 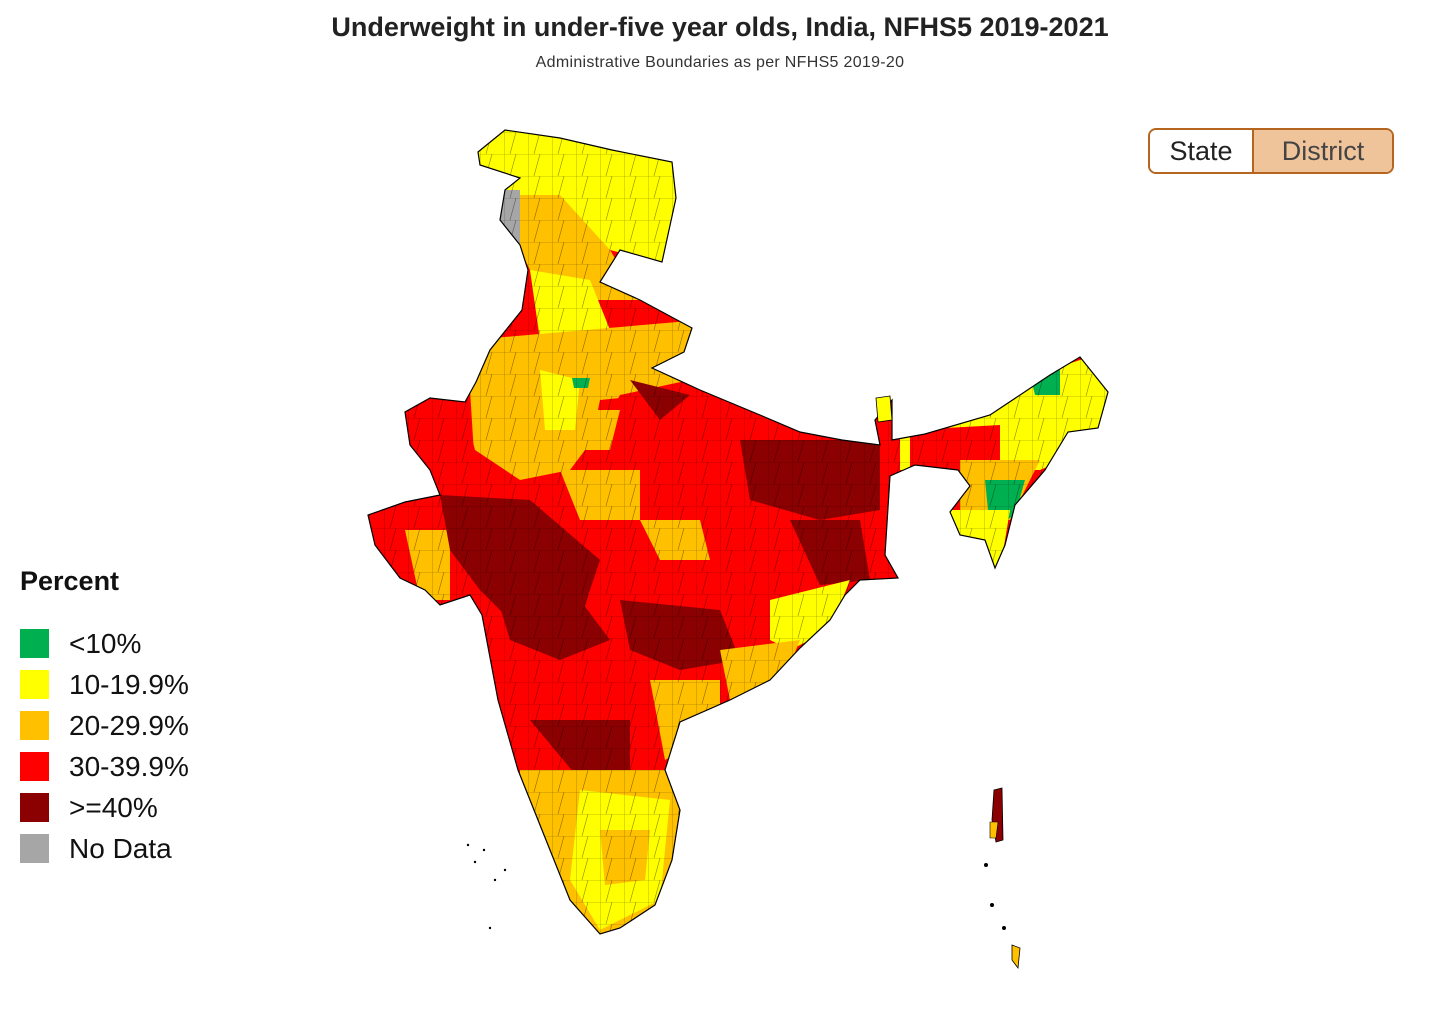 I want to click on legend-item-lt10: <10%, so click(x=104, y=643).